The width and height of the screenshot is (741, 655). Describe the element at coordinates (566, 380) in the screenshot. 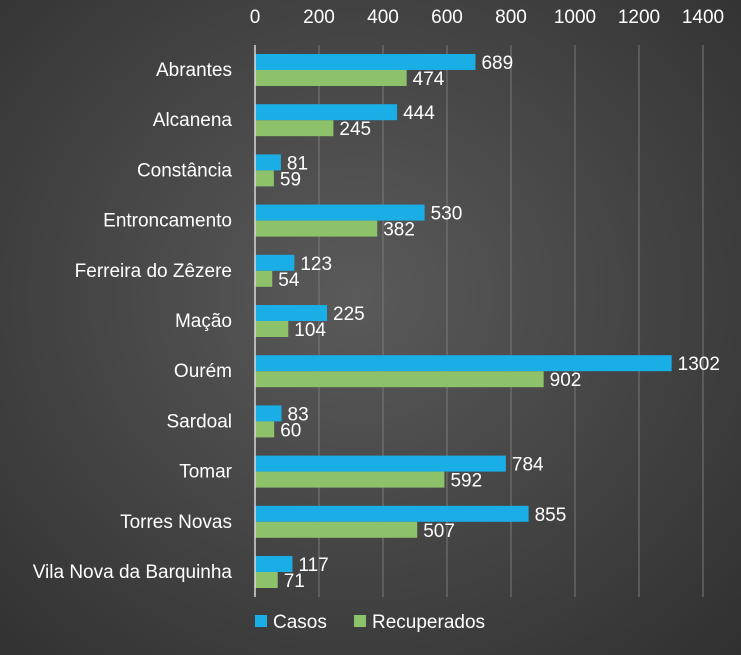

I see `data-label-recuperados: 902` at that location.